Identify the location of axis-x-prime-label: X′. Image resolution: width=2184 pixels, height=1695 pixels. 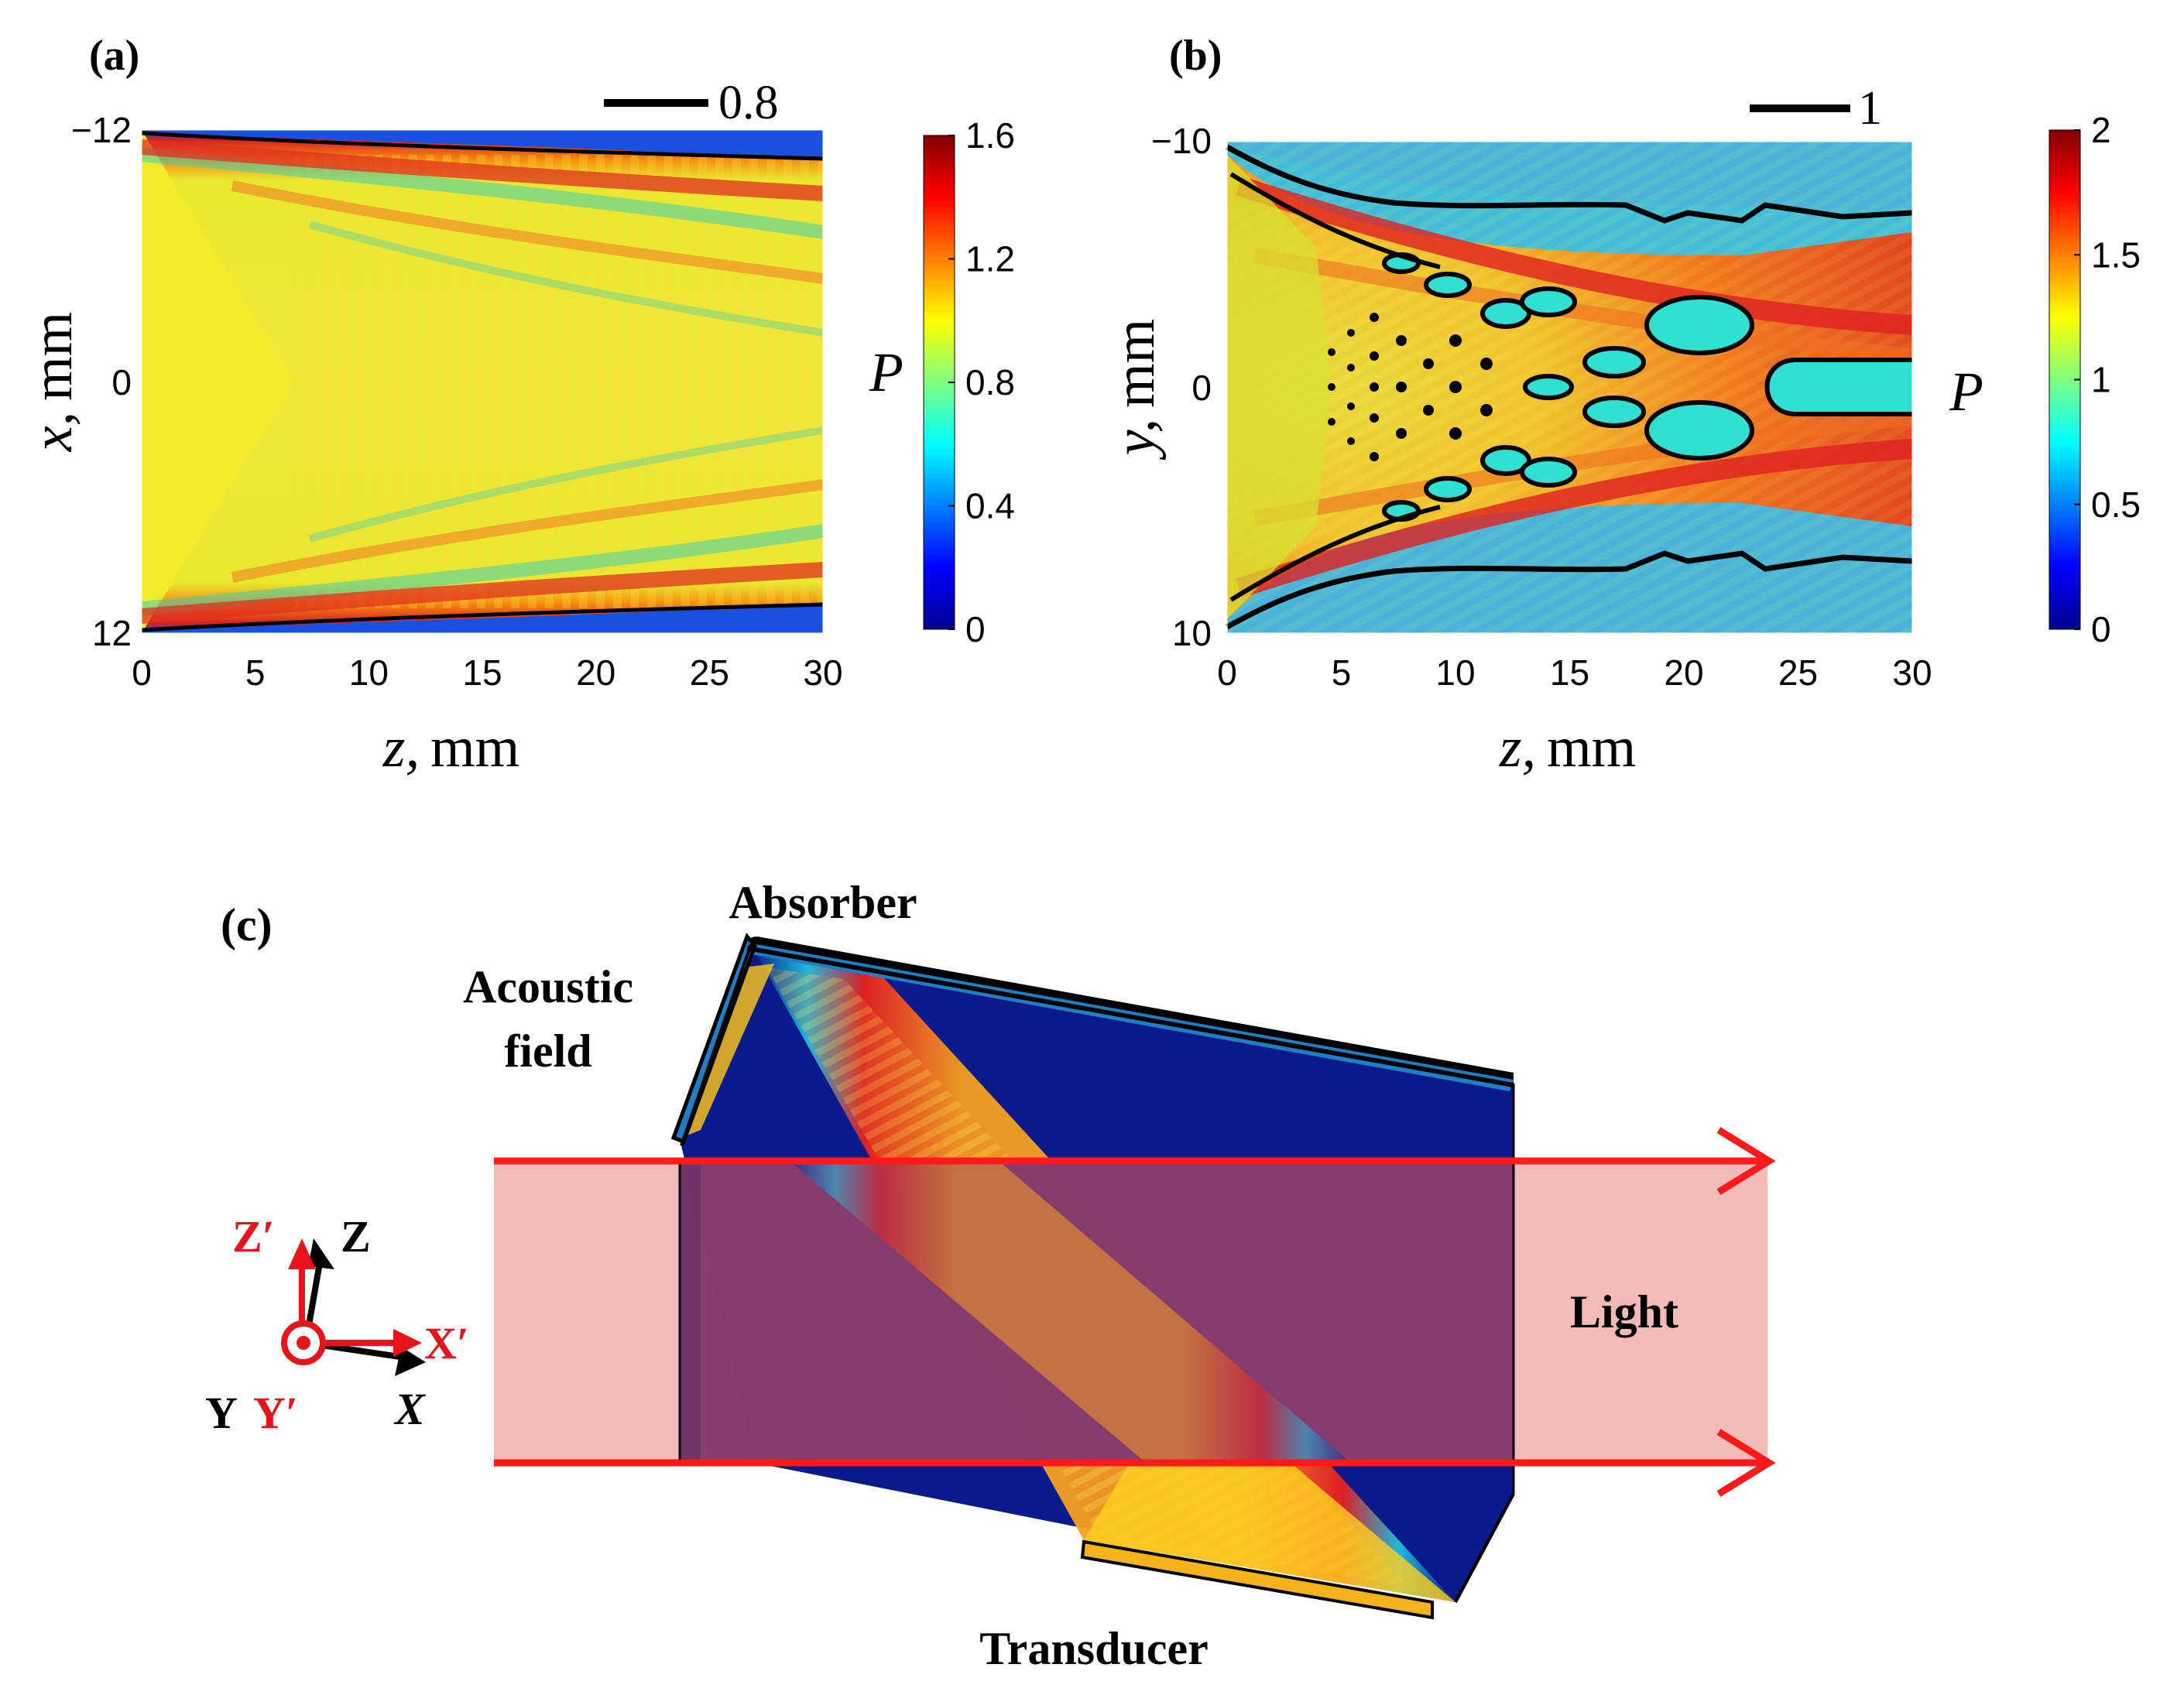
(447, 1343).